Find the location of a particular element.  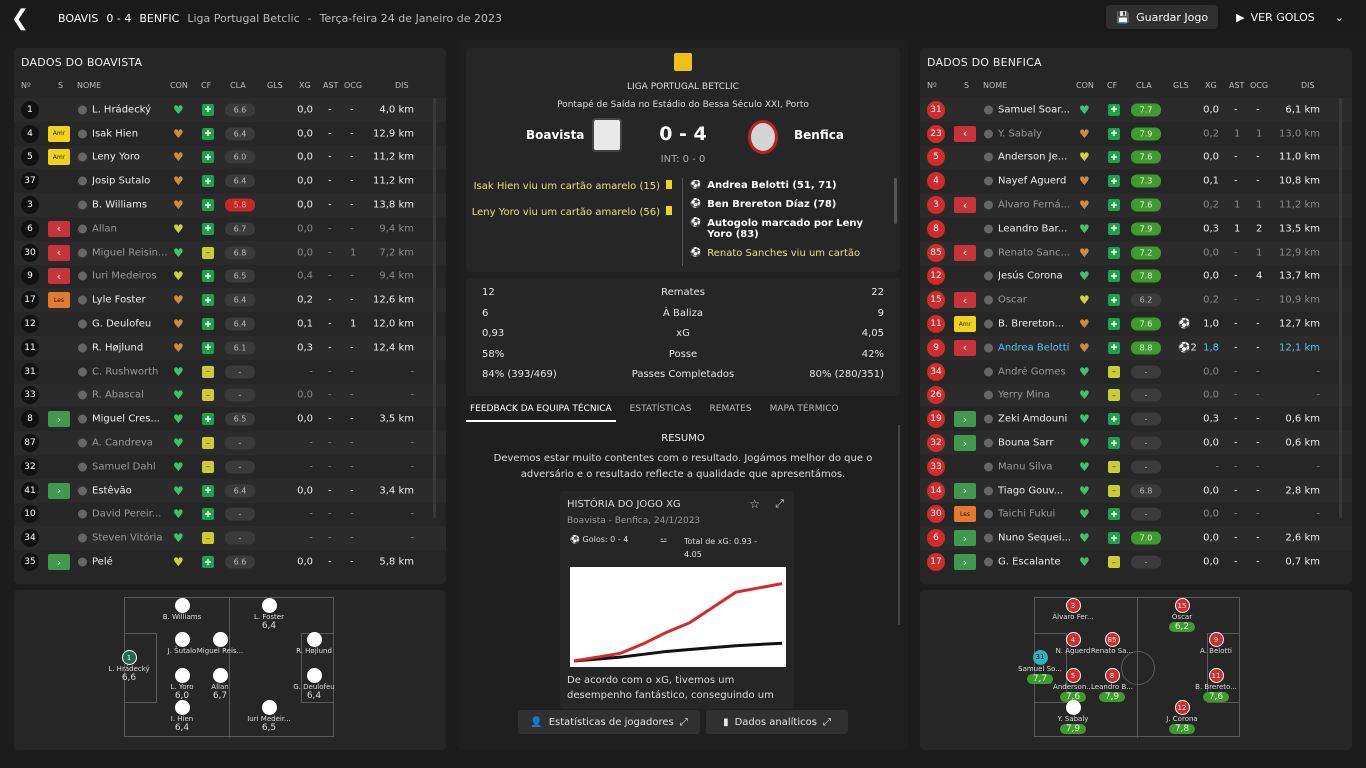

table-row: 5 Anderson Je... ♥ ✚ 7.6 0,0 - - 11,0 km is located at coordinates (1136, 157).